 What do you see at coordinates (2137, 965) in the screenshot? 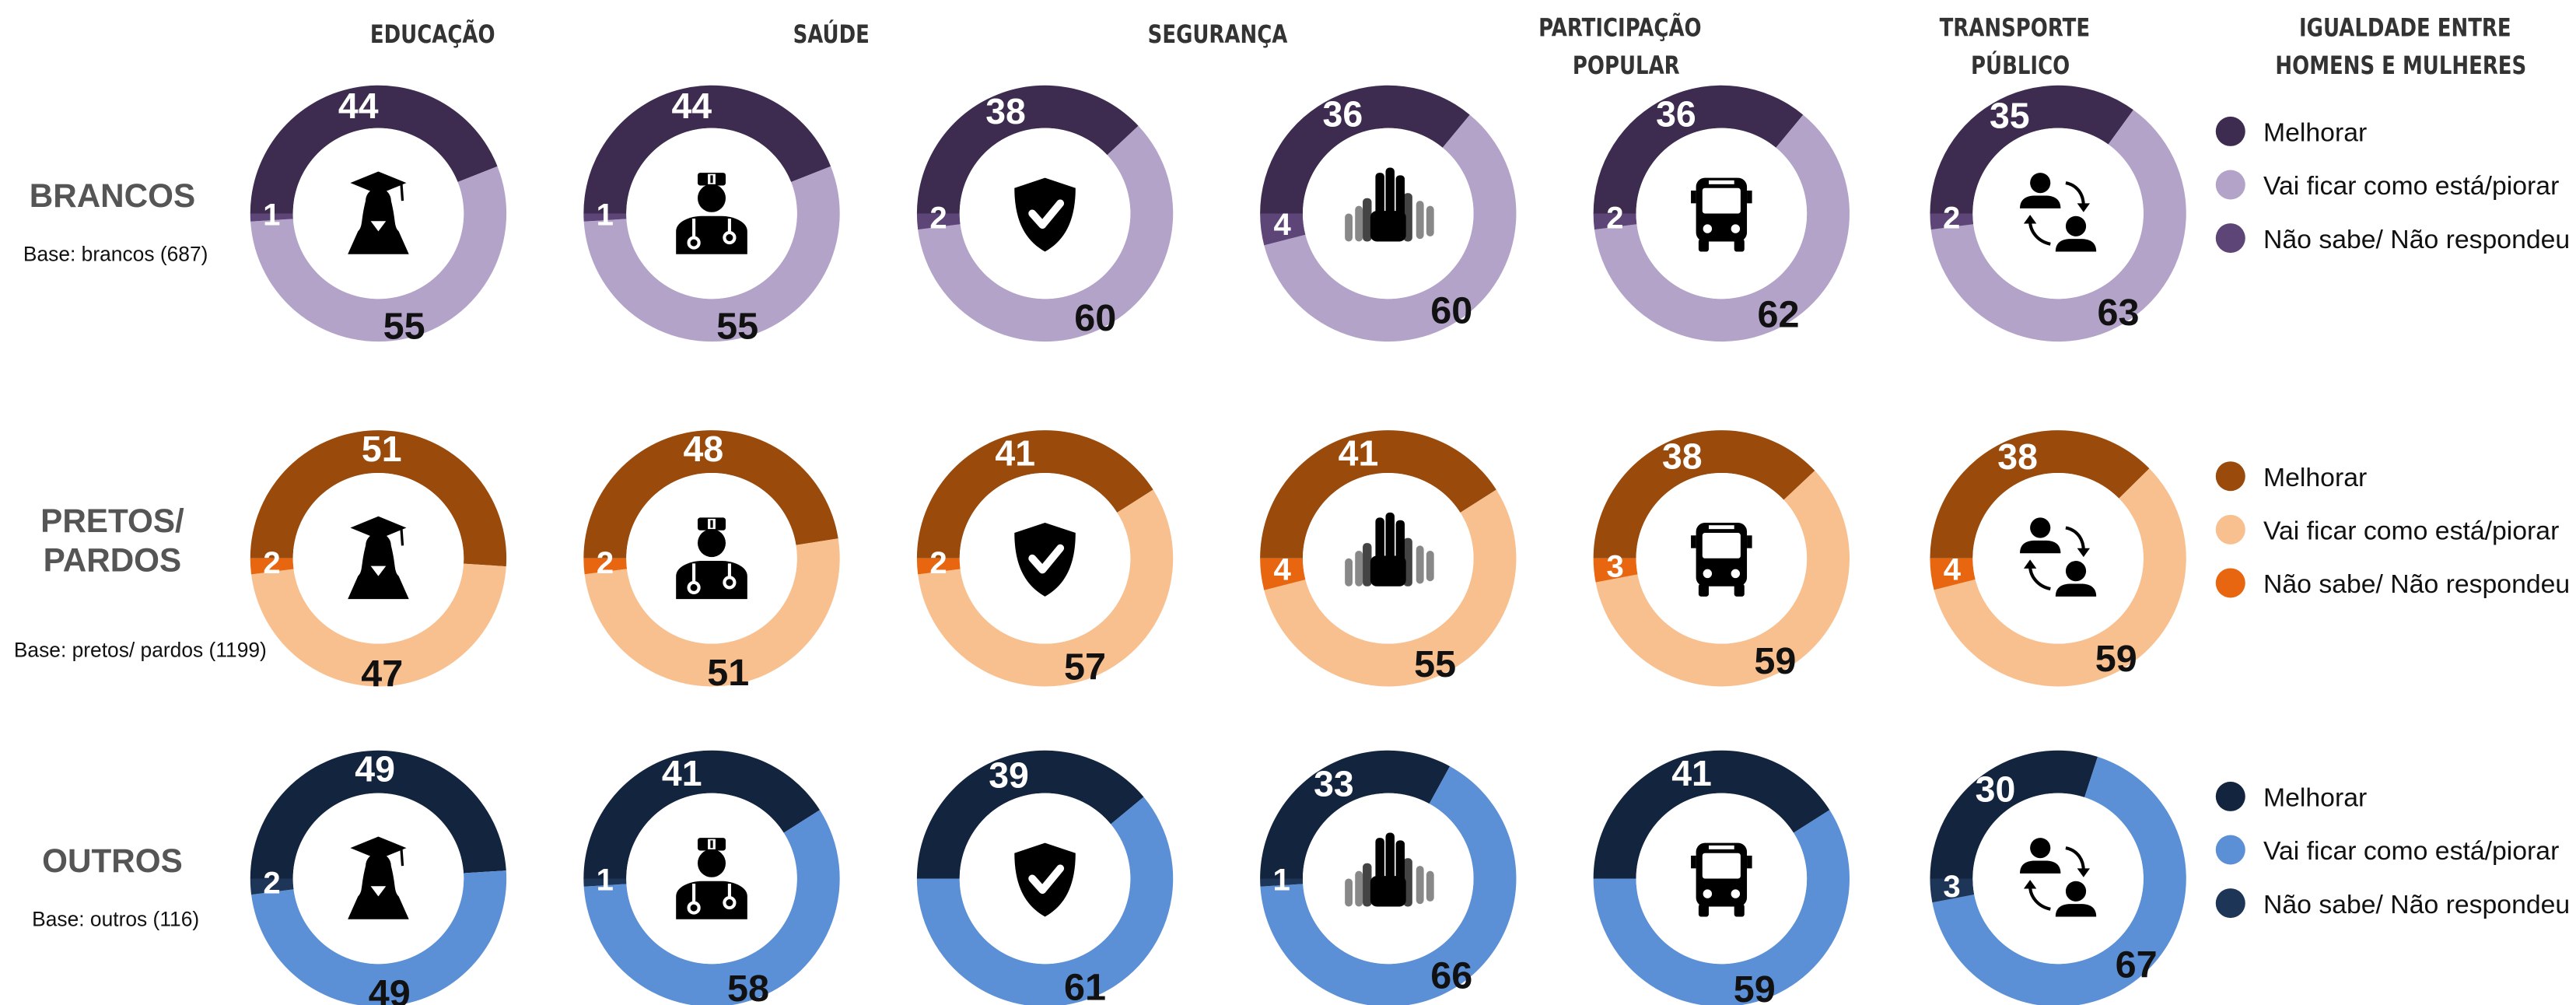
I see `value-label: 67` at bounding box center [2137, 965].